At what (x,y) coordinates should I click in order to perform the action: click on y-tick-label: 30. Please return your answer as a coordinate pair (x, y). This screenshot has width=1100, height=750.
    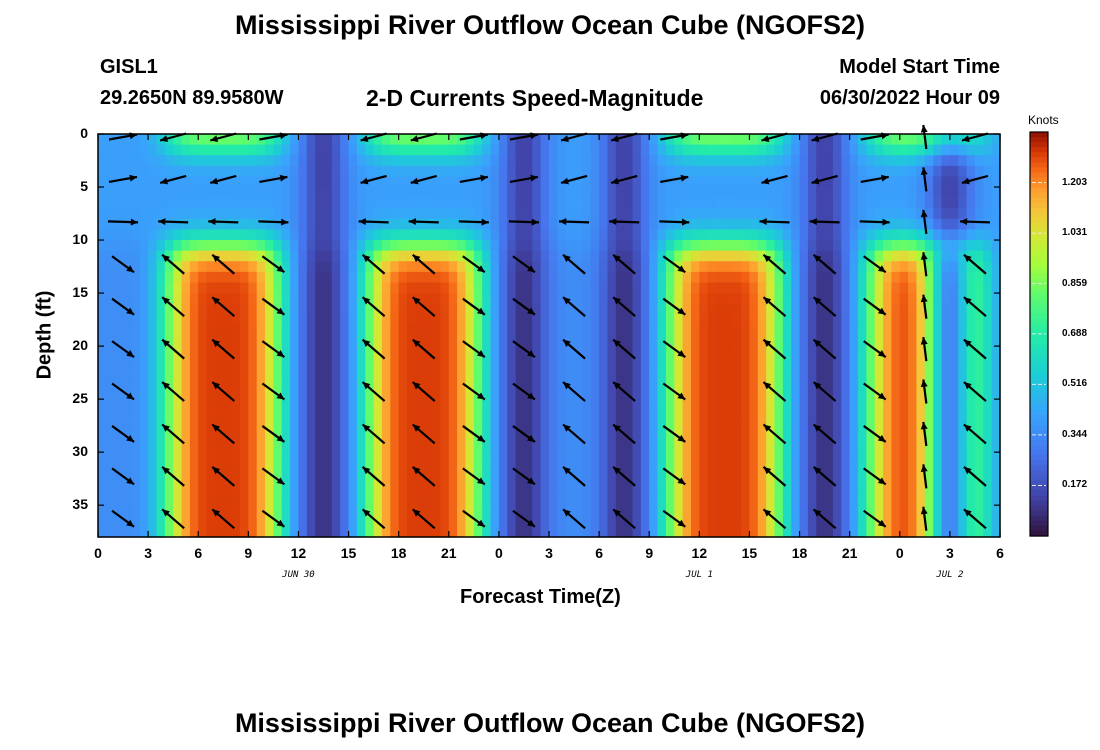
    Looking at the image, I should click on (80, 451).